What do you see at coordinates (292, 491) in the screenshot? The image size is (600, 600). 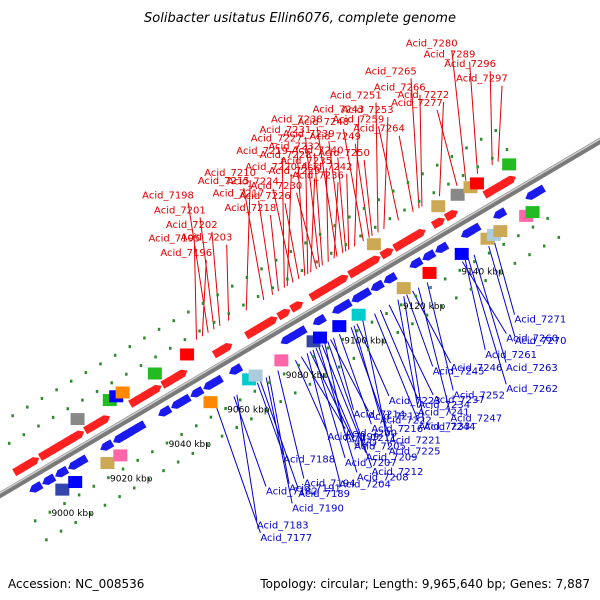 I see `gene-label: Acid_7182` at bounding box center [292, 491].